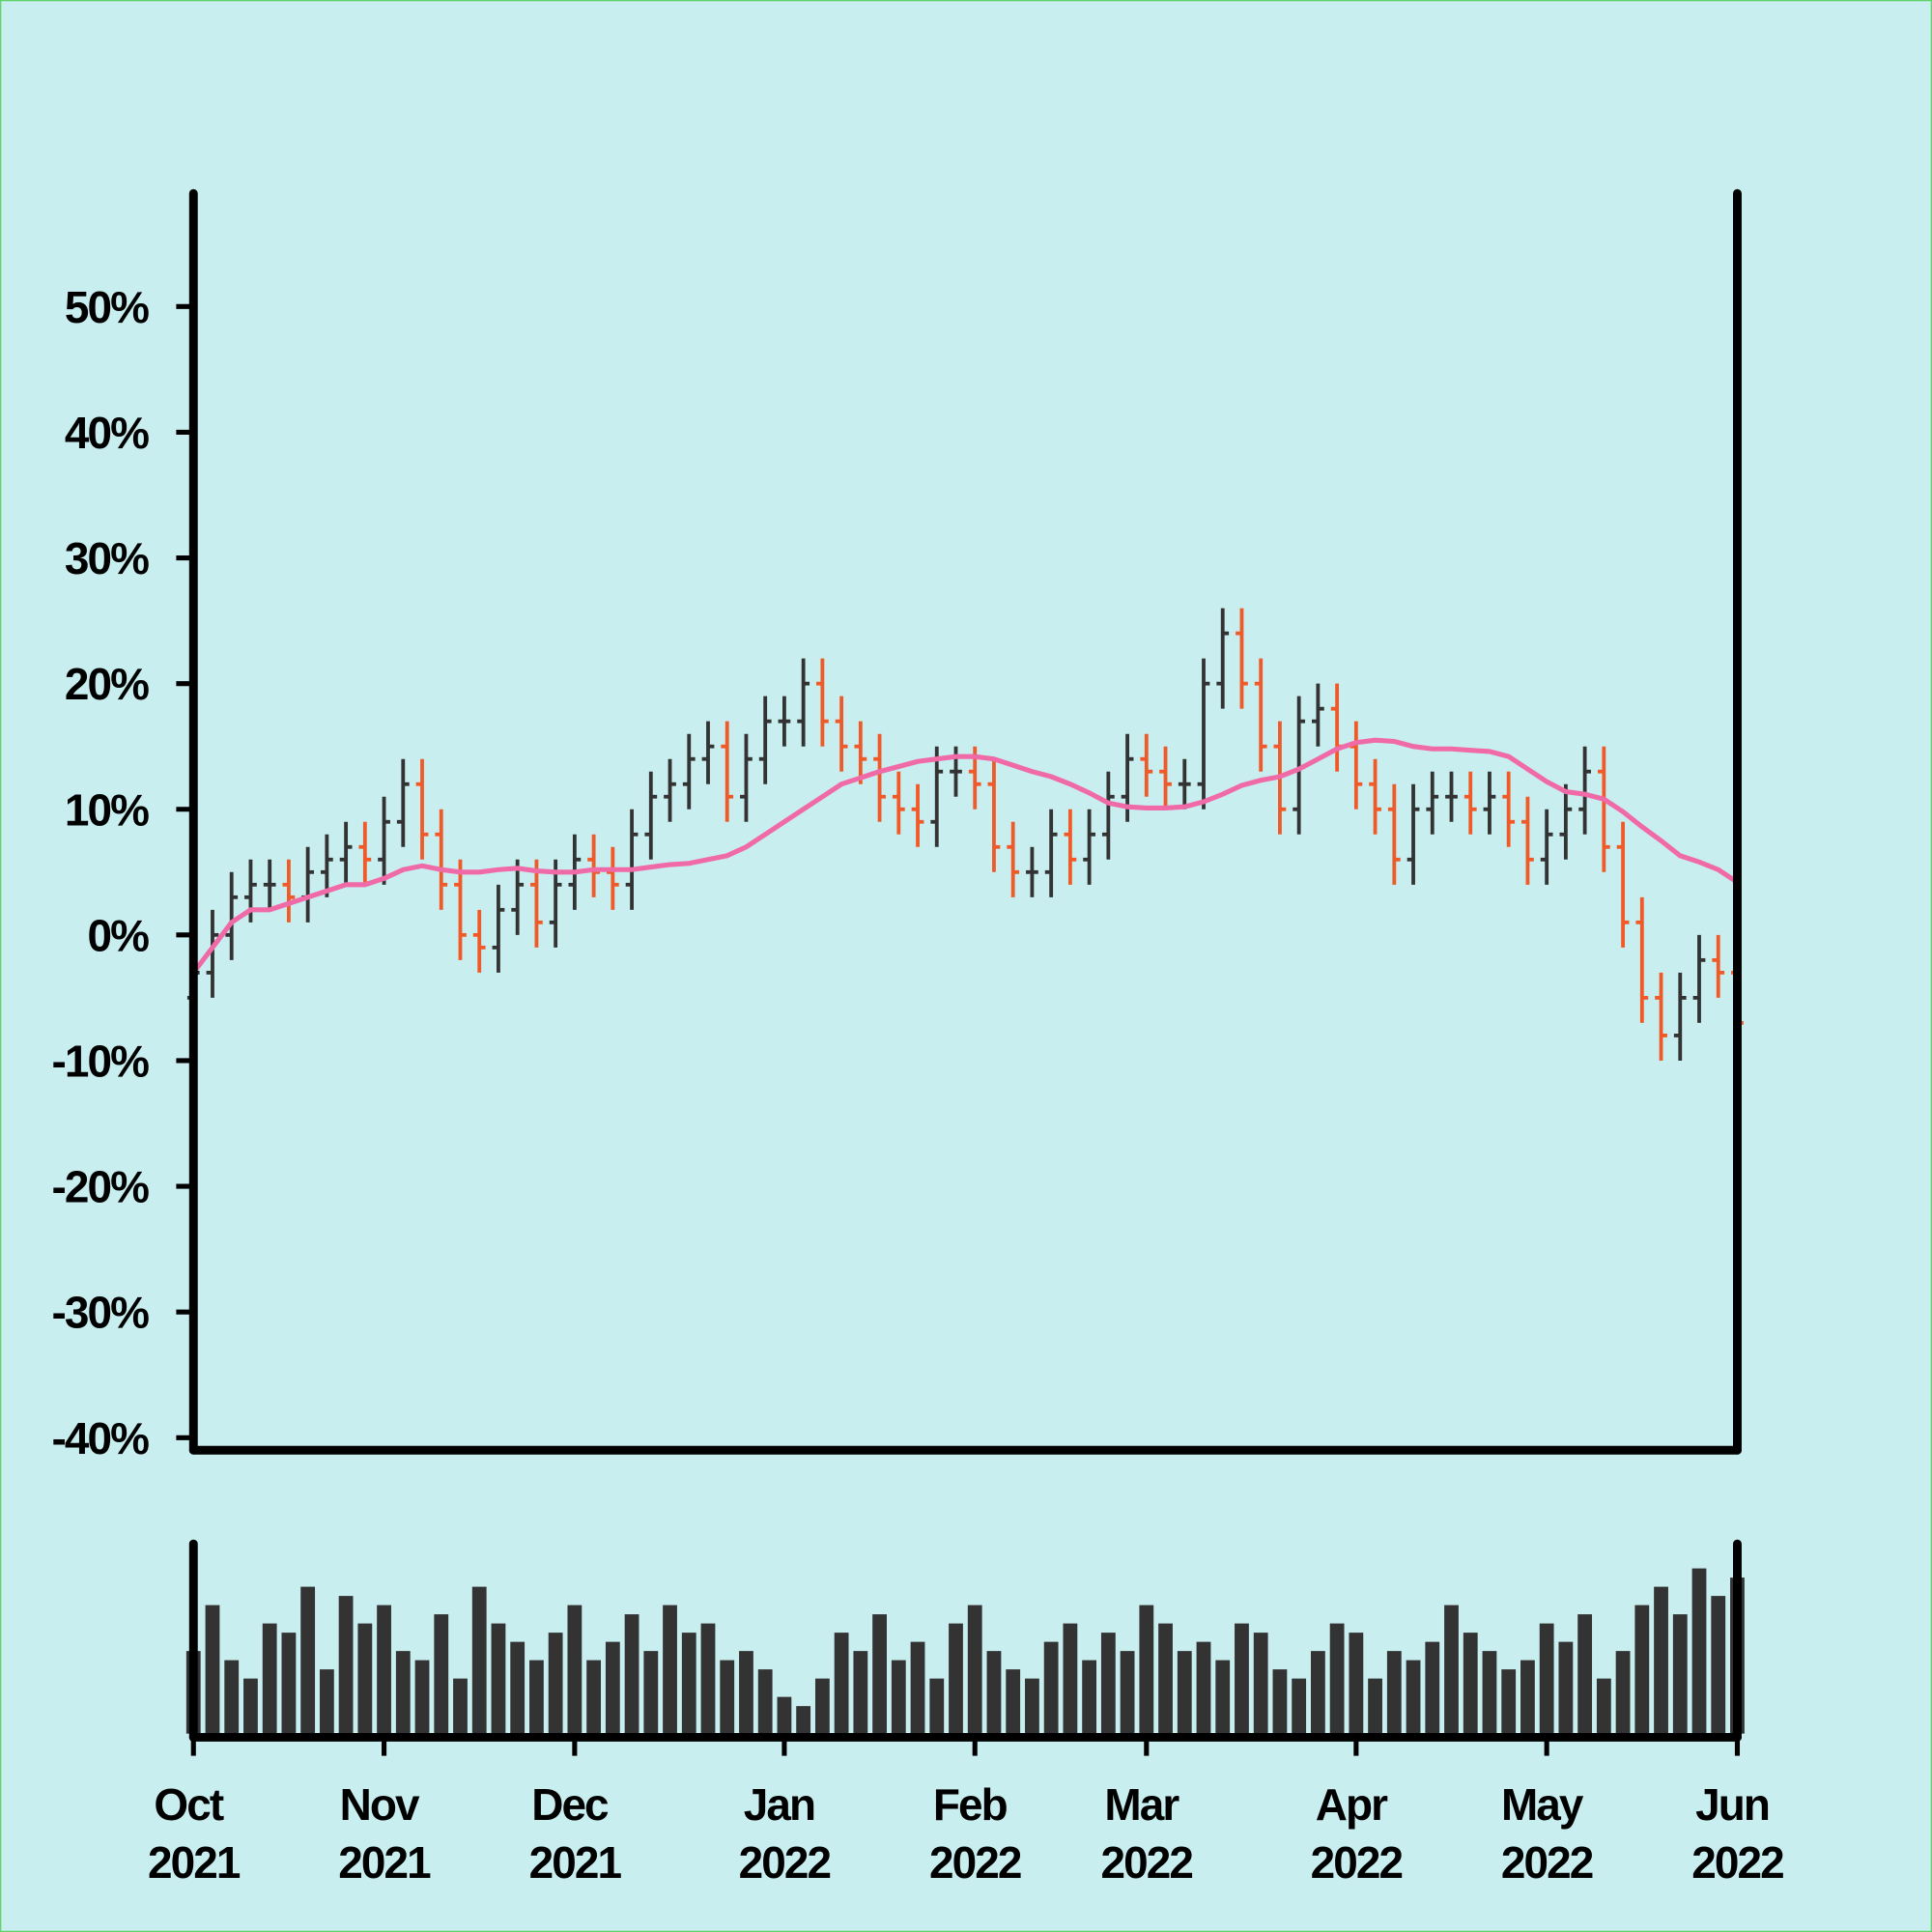  Describe the element at coordinates (194, 1833) in the screenshot. I see `x-tick-label: Oct 2021` at that location.